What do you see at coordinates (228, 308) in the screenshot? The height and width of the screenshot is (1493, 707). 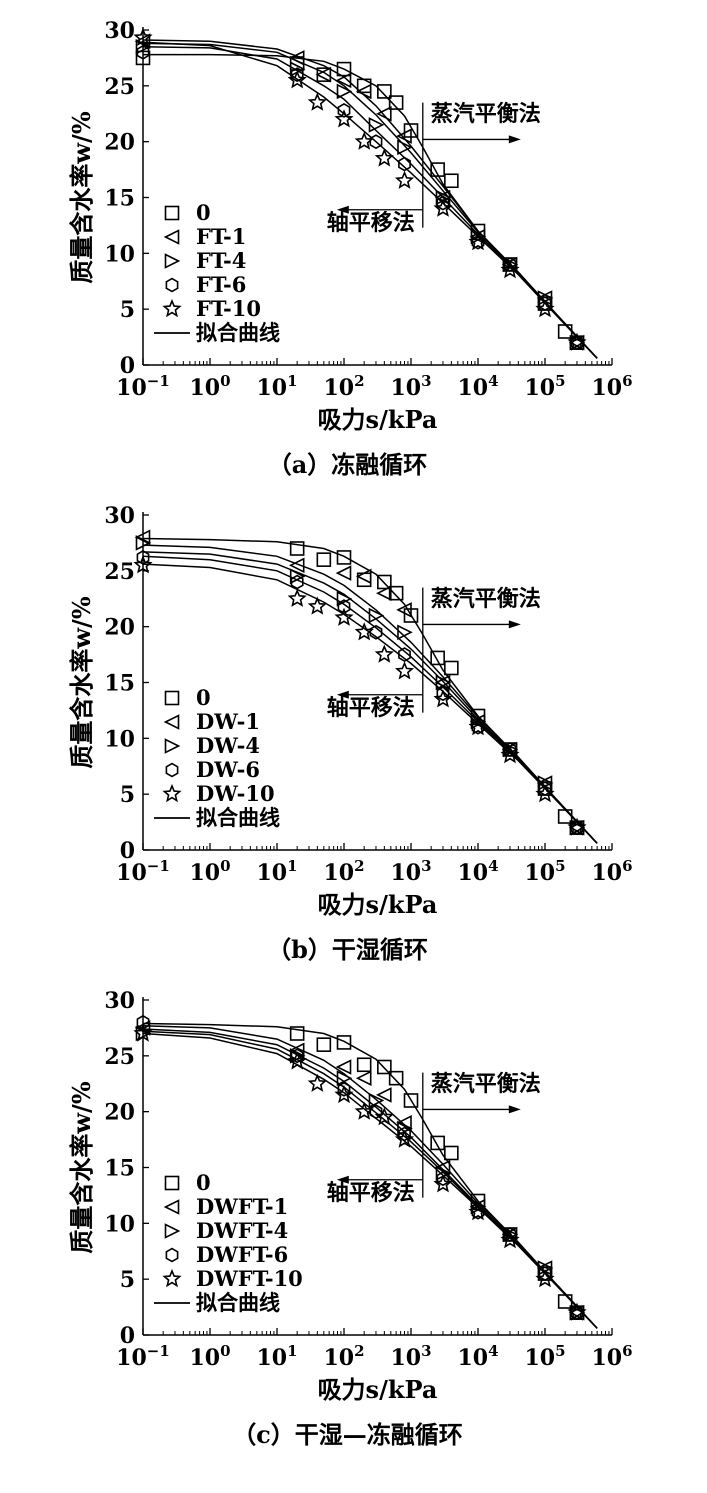 I see `legend-label: FT-10` at bounding box center [228, 308].